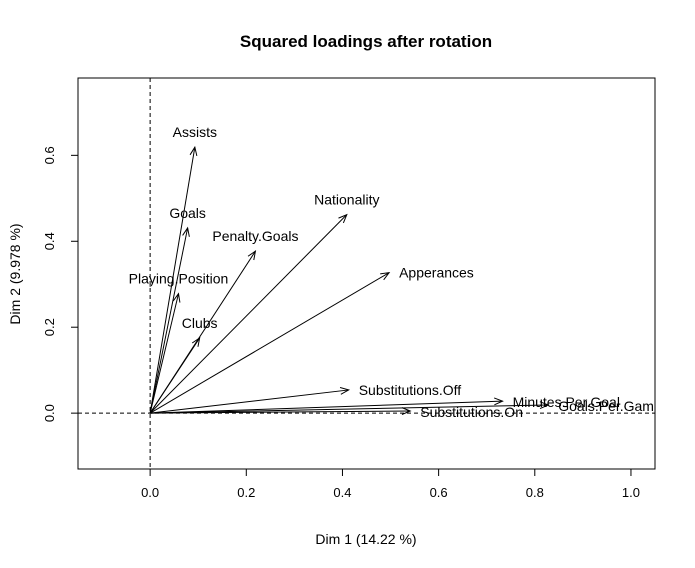 The height and width of the screenshot is (568, 695). I want to click on y-tick-label: 0.0, so click(49, 413).